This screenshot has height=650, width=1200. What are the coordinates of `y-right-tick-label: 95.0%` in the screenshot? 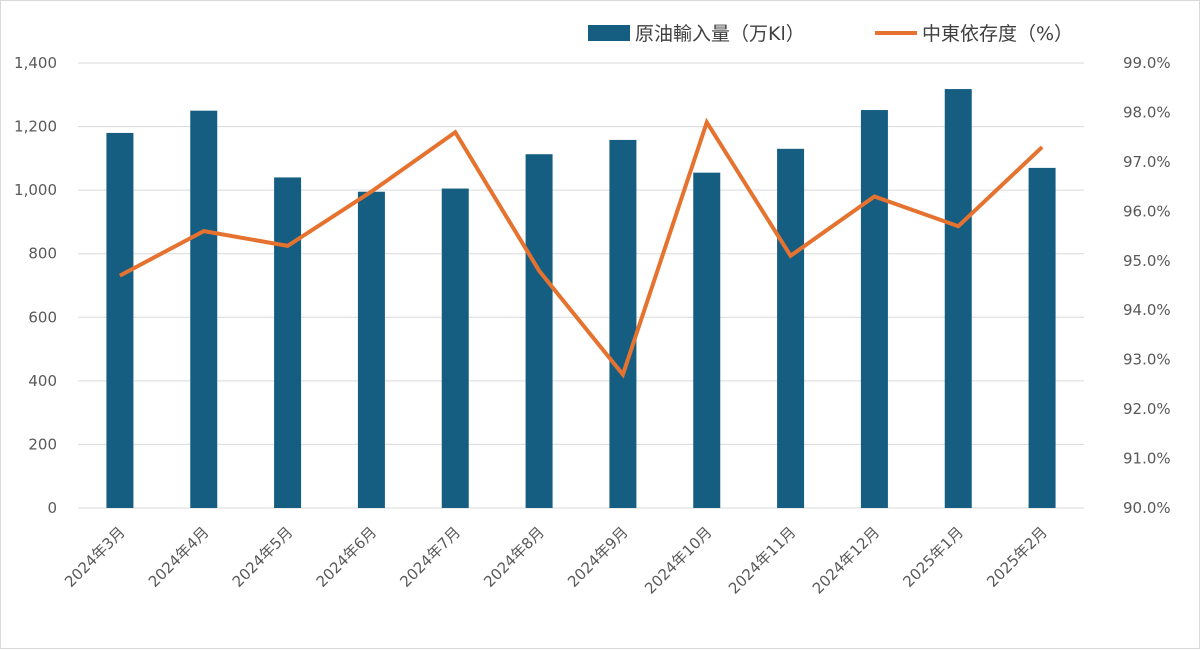 It's located at (1147, 261).